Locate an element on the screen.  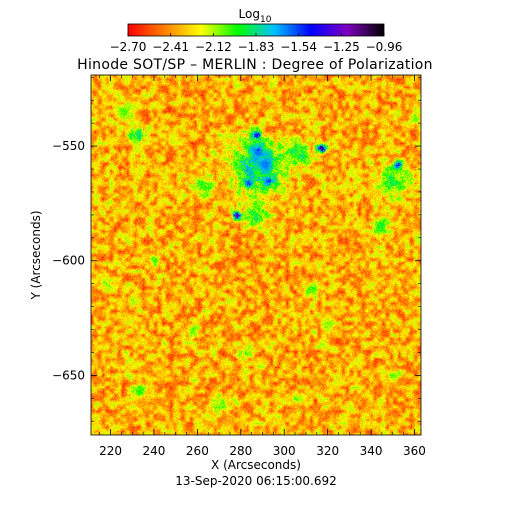
colorbar-tick-label: −1.25 is located at coordinates (341, 47).